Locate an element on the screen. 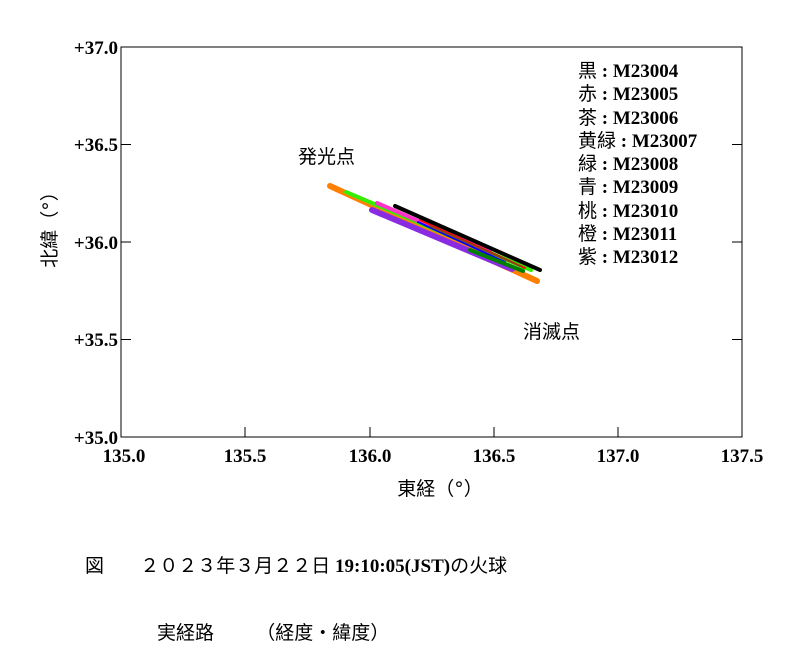 The width and height of the screenshot is (800, 667). caption-date: ２０２３年３月２２日 is located at coordinates (235, 566).